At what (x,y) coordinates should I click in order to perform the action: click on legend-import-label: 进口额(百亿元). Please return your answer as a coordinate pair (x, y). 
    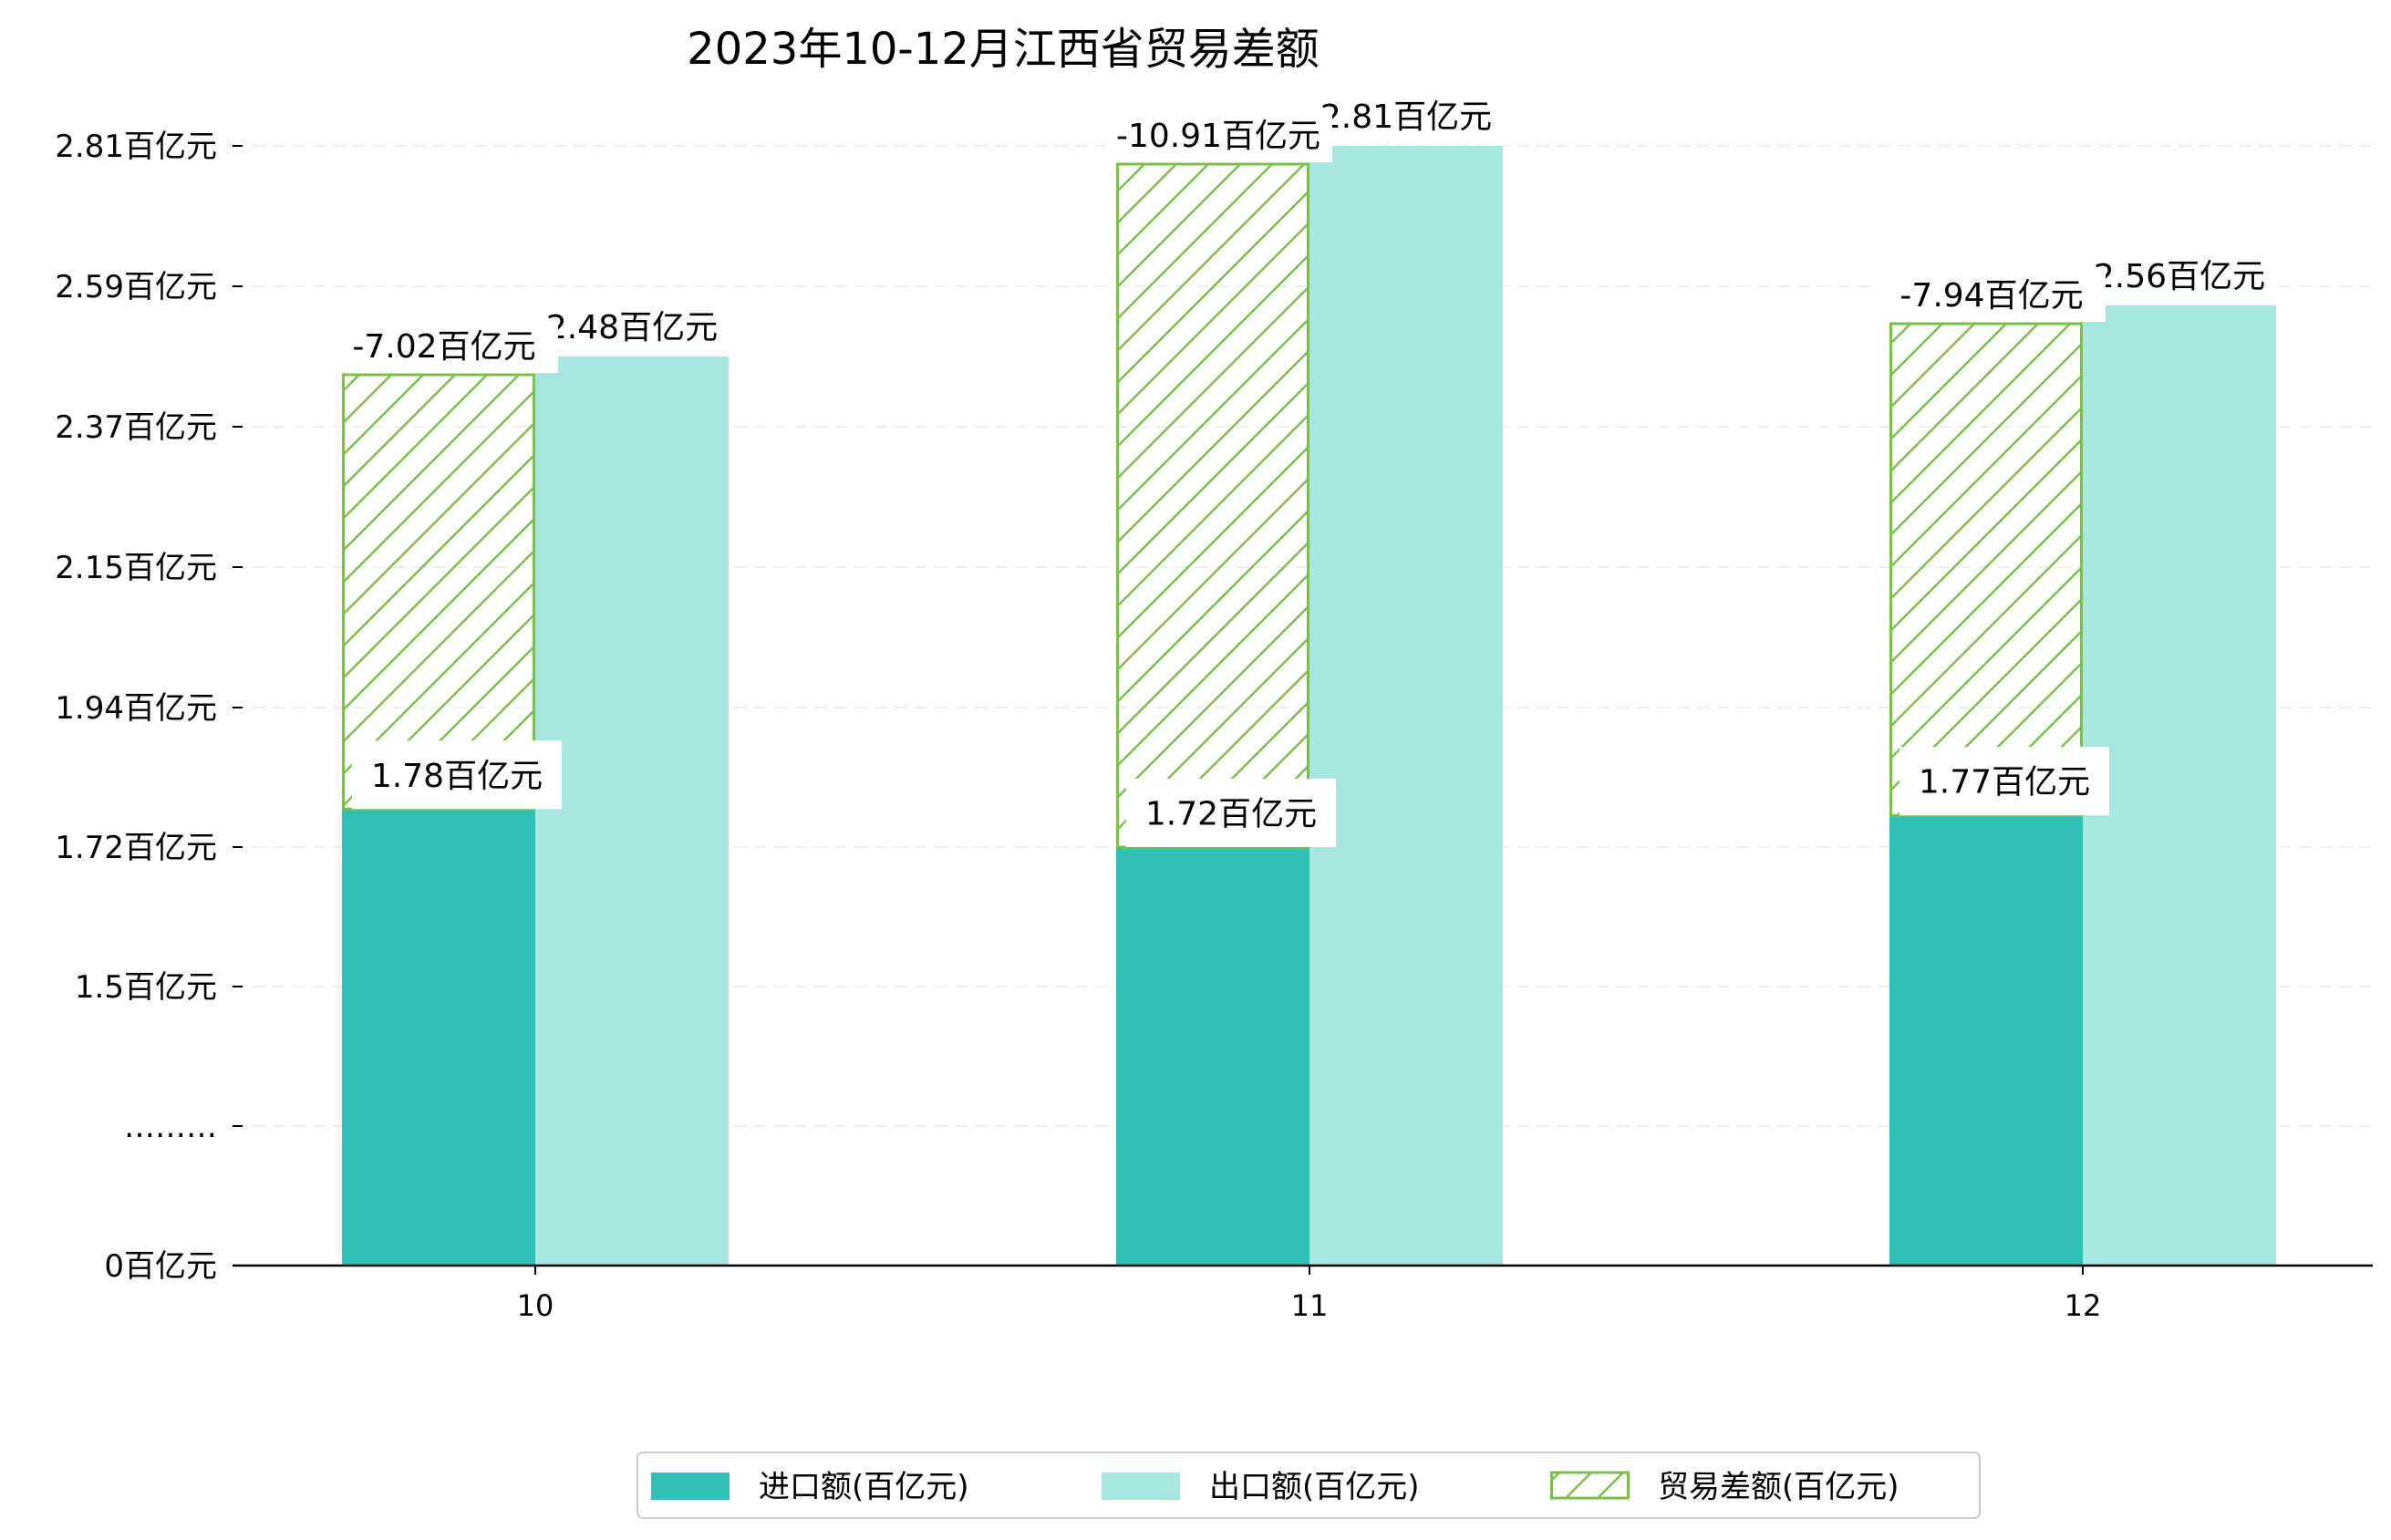
    Looking at the image, I should click on (864, 1487).